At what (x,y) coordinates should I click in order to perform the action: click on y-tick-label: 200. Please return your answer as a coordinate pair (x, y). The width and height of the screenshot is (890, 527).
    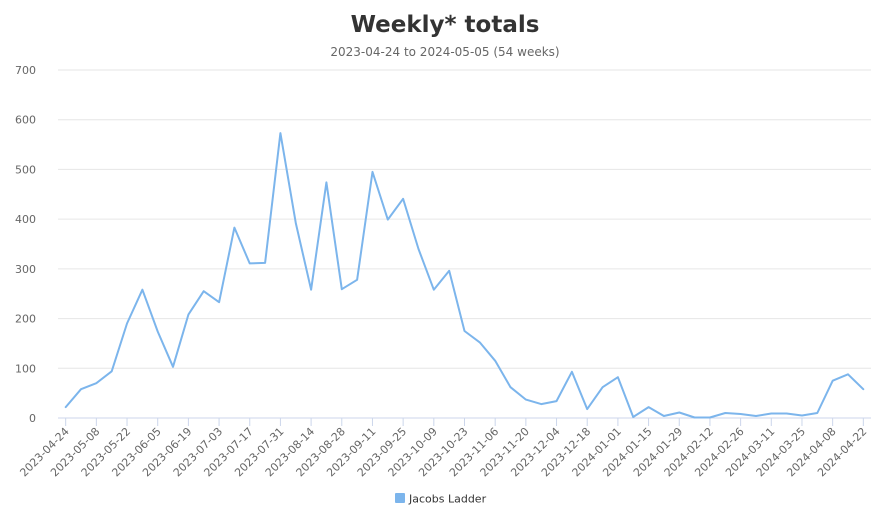
    Looking at the image, I should click on (25, 319).